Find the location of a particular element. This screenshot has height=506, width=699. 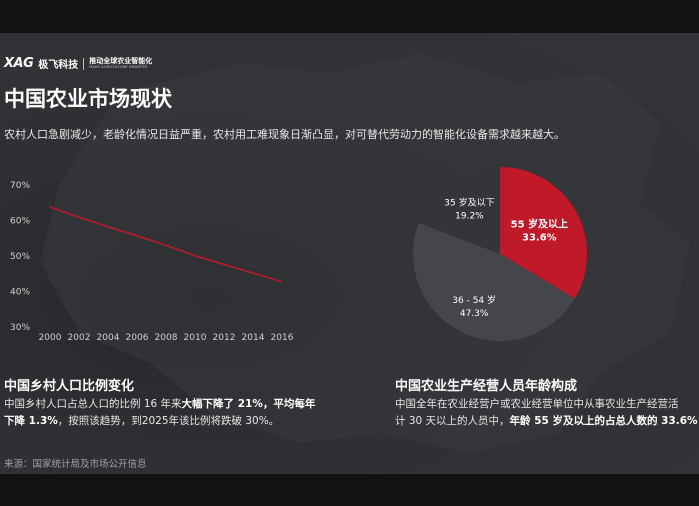

left-body-line2-a: 下降 1.3% is located at coordinates (31, 421).